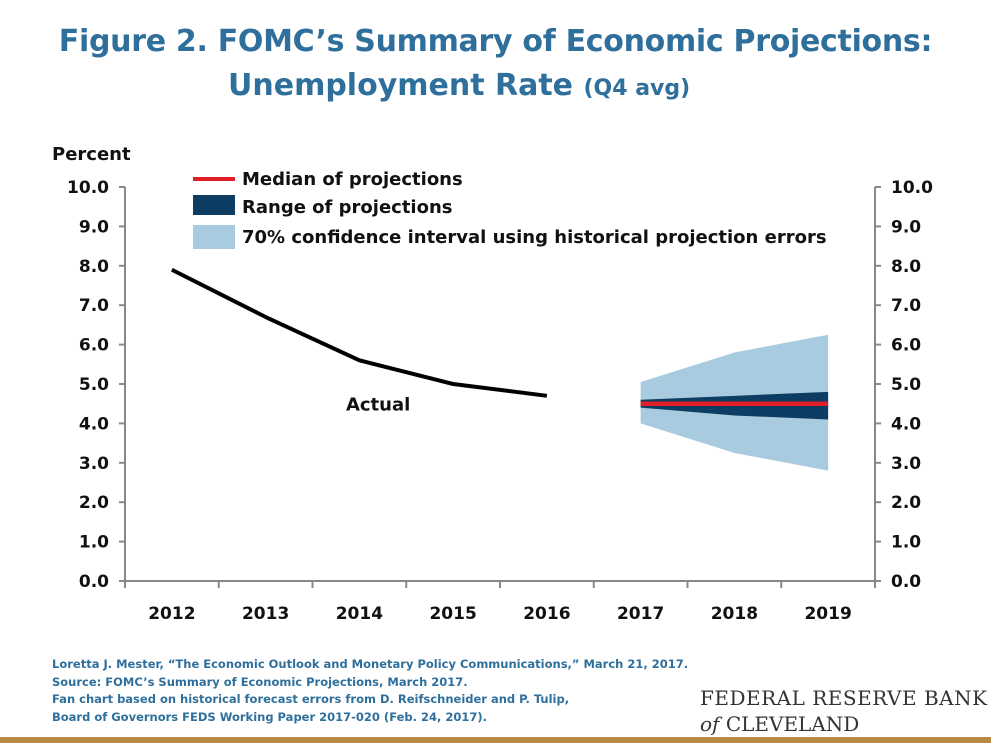 This screenshot has height=743, width=991. What do you see at coordinates (214, 205) in the screenshot?
I see `legend-swatch-range` at bounding box center [214, 205].